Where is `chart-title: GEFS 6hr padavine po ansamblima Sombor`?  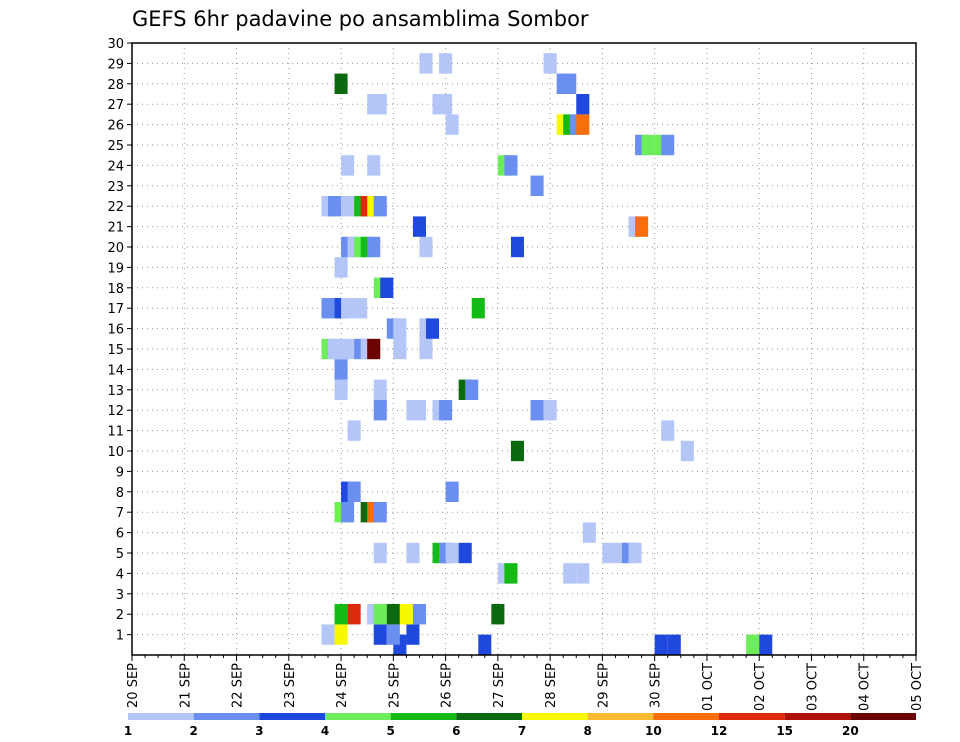 chart-title: GEFS 6hr padavine po ansamblima Sombor is located at coordinates (360, 19).